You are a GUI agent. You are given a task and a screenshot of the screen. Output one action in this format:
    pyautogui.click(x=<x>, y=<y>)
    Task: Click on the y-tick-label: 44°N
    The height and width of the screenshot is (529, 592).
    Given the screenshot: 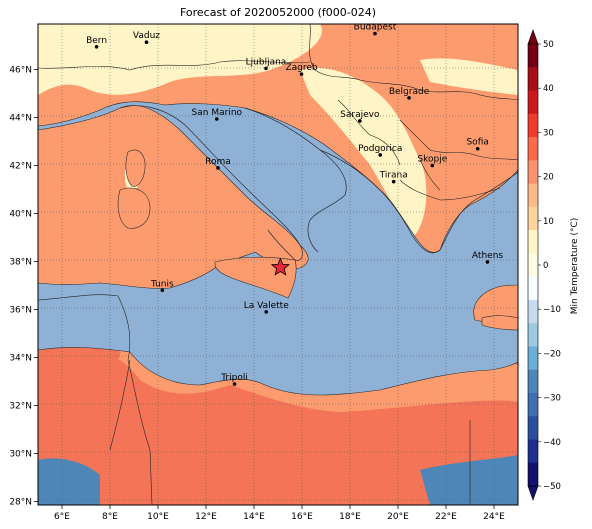 What is the action you would take?
    pyautogui.click(x=20, y=119)
    